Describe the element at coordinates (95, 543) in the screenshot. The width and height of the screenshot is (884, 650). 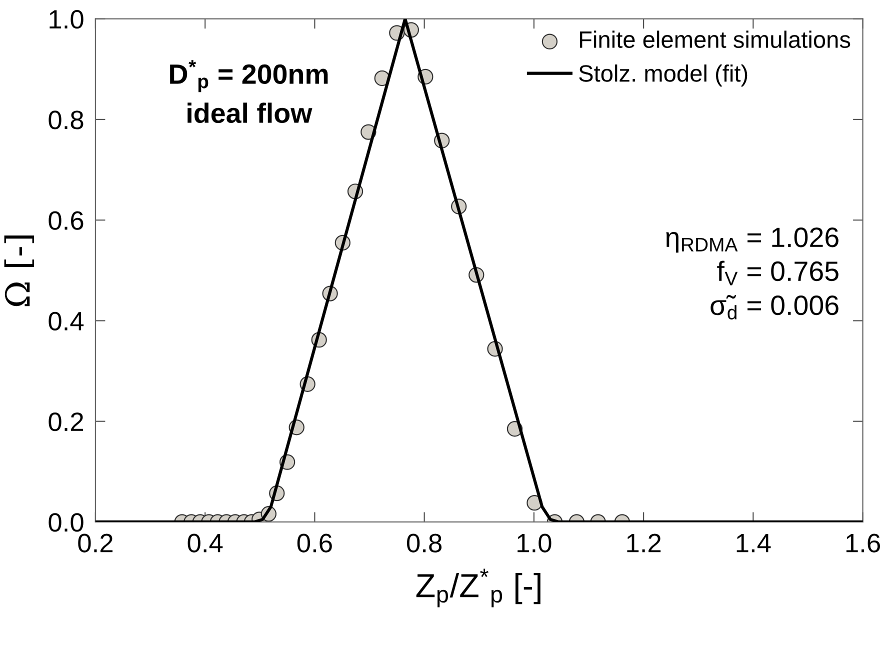
I see `x-tick-label: 0.2` at that location.